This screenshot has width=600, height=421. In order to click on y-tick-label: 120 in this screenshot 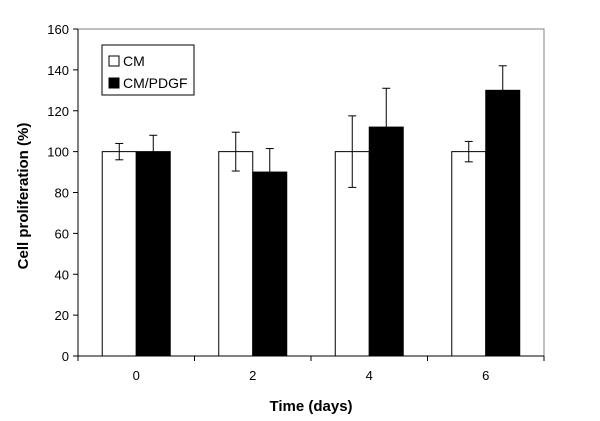, I will do `click(58, 111)`.